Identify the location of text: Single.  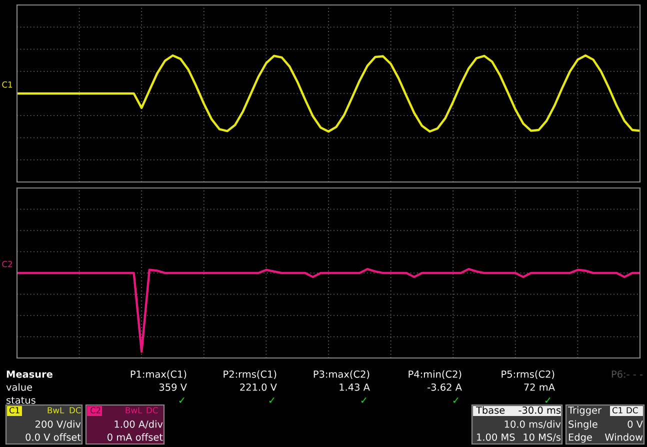
(583, 425).